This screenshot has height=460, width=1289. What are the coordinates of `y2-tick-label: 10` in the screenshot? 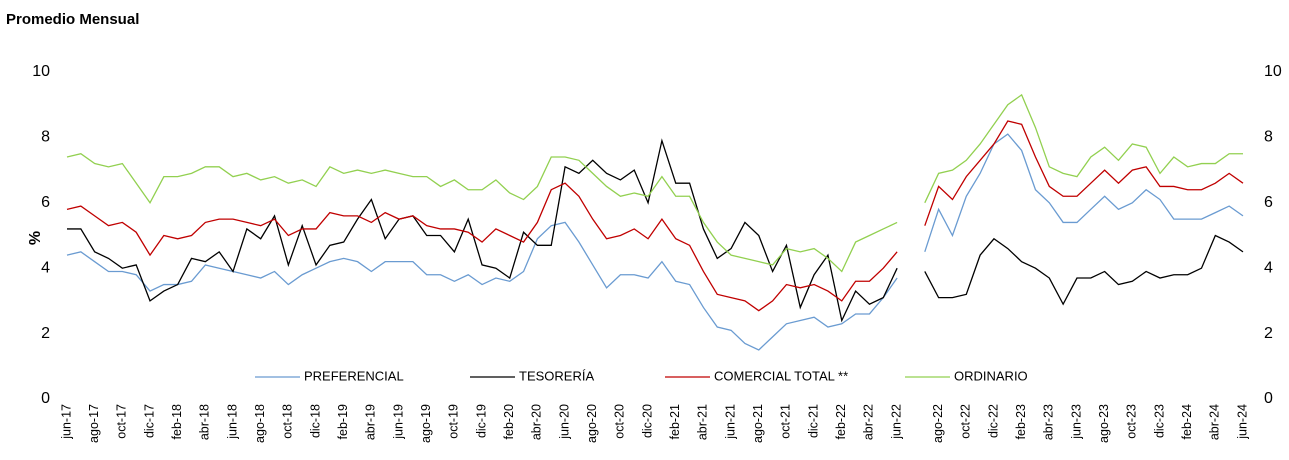 It's located at (1273, 71).